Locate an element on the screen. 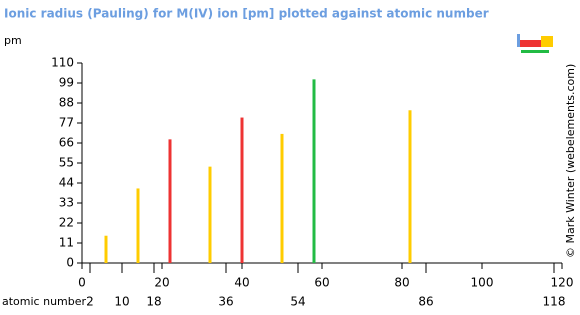 This screenshot has width=580, height=315. x2-tick-label: 86 is located at coordinates (425, 302).